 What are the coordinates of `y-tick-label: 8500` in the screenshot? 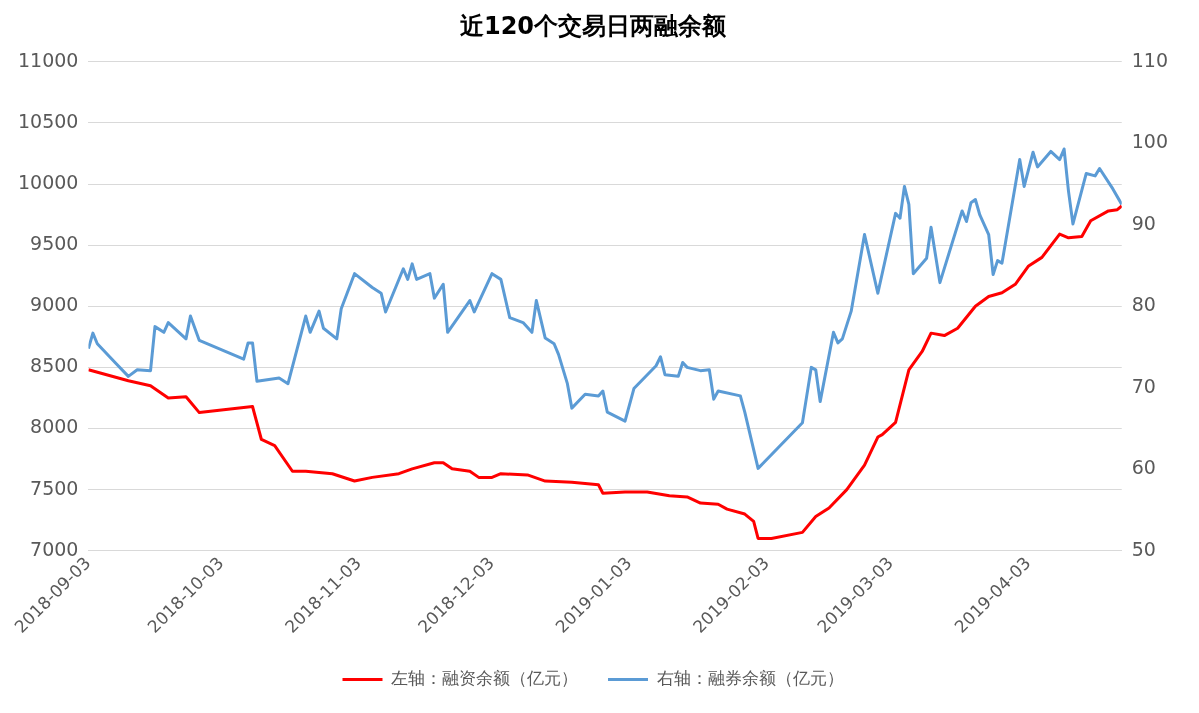 It's located at (54, 365).